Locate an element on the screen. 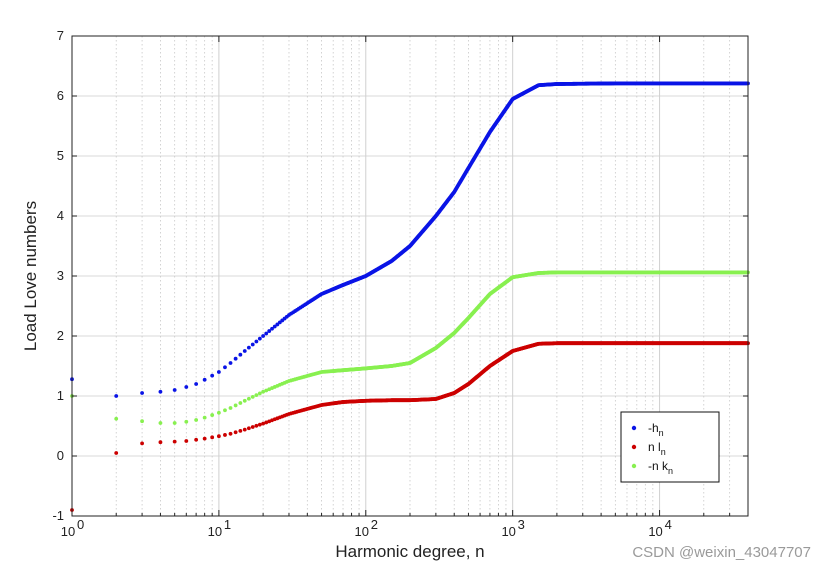 The image size is (825, 567). x-tick-exponent: 3 is located at coordinates (521, 524).